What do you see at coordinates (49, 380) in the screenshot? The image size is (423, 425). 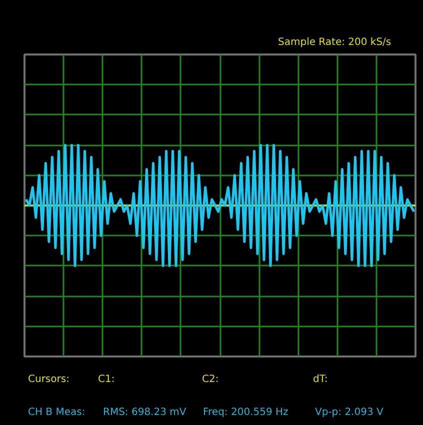 I see `text: Cursors:` at bounding box center [49, 380].